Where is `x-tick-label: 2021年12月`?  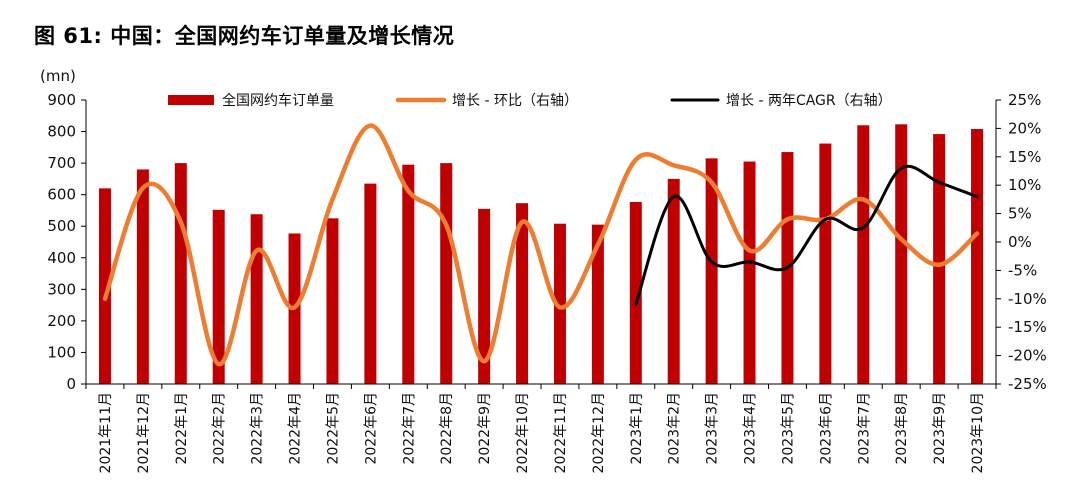
x-tick-label: 2021年12月 is located at coordinates (144, 432).